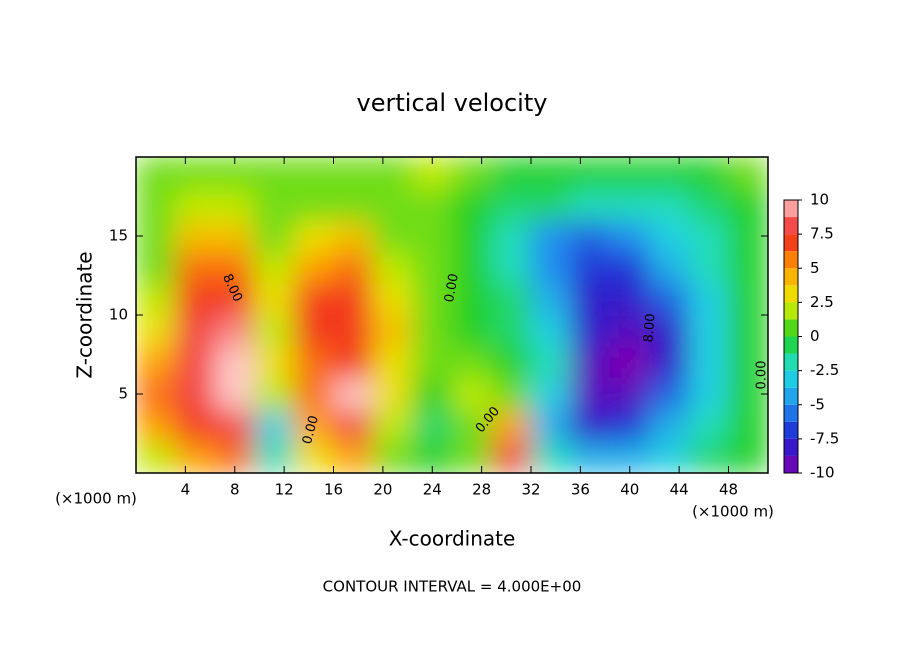 The width and height of the screenshot is (904, 658). What do you see at coordinates (822, 234) in the screenshot?
I see `colorbar-tick-label: 7.5` at bounding box center [822, 234].